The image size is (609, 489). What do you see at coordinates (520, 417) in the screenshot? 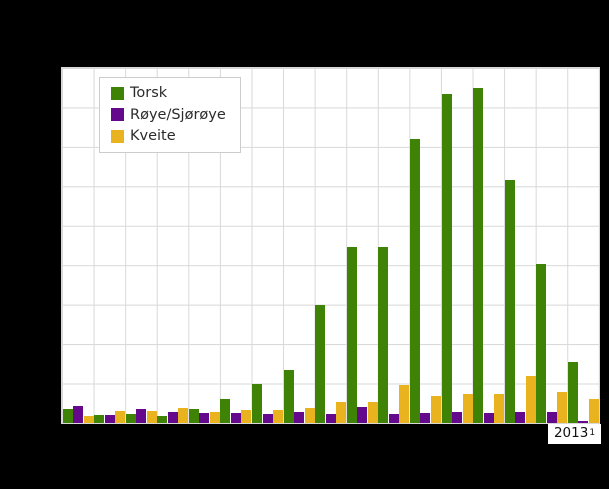
I see `bar-r-ye-sj-r-ye-2011` at bounding box center [520, 417].